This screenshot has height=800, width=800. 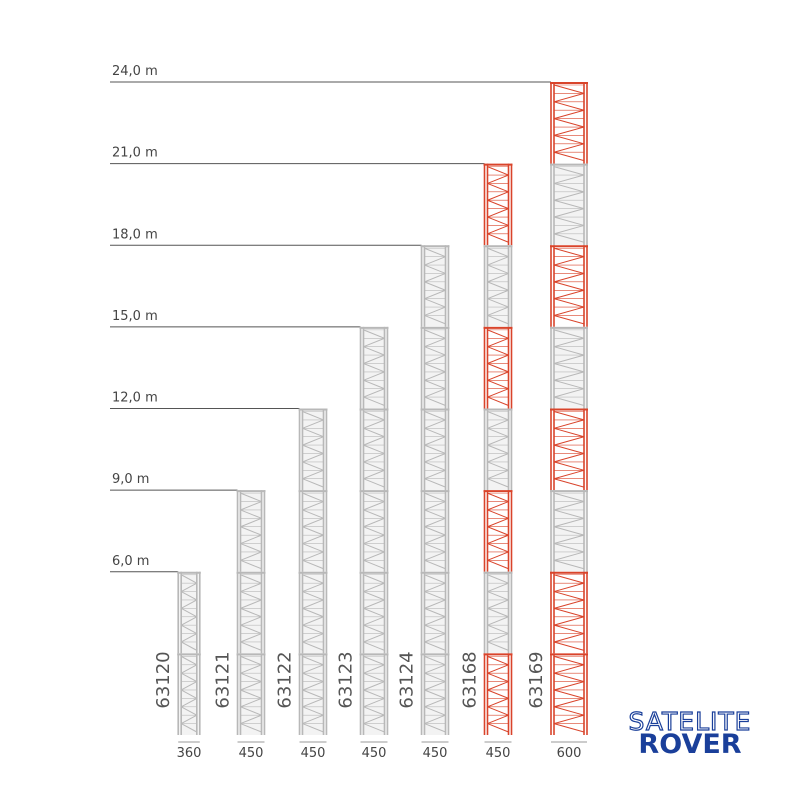 What do you see at coordinates (163, 679) in the screenshot?
I see `mast-code: 63120` at bounding box center [163, 679].